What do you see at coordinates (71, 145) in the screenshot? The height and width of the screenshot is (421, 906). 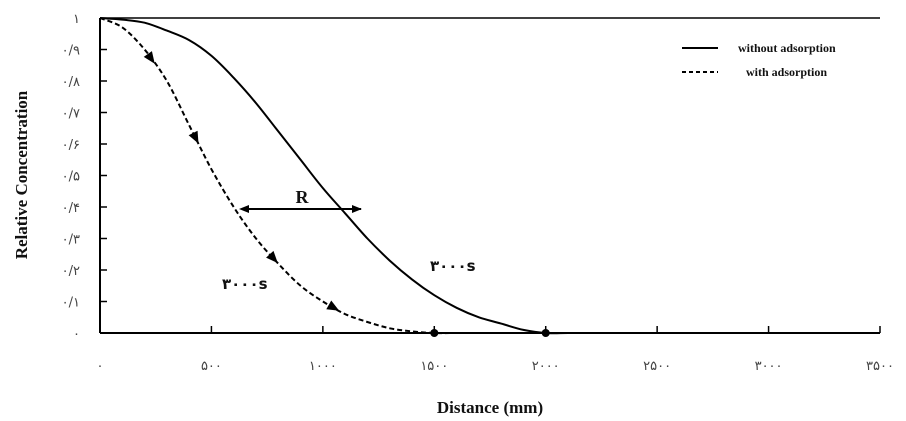 I see `y-tick-label: ۰/۶` at bounding box center [71, 145].